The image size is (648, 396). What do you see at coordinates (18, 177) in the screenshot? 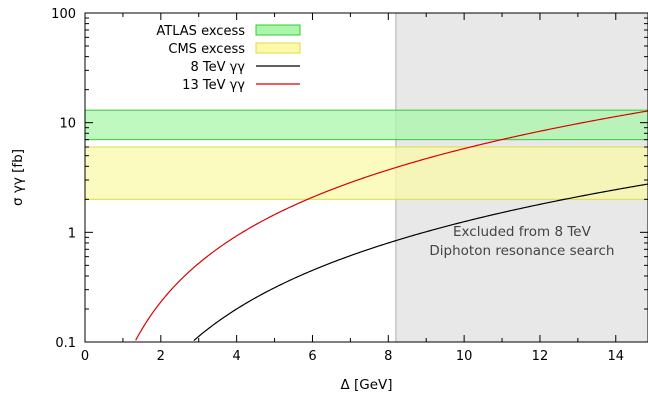
I see `y-axis-label: σ γγ [fb]` at bounding box center [18, 177].